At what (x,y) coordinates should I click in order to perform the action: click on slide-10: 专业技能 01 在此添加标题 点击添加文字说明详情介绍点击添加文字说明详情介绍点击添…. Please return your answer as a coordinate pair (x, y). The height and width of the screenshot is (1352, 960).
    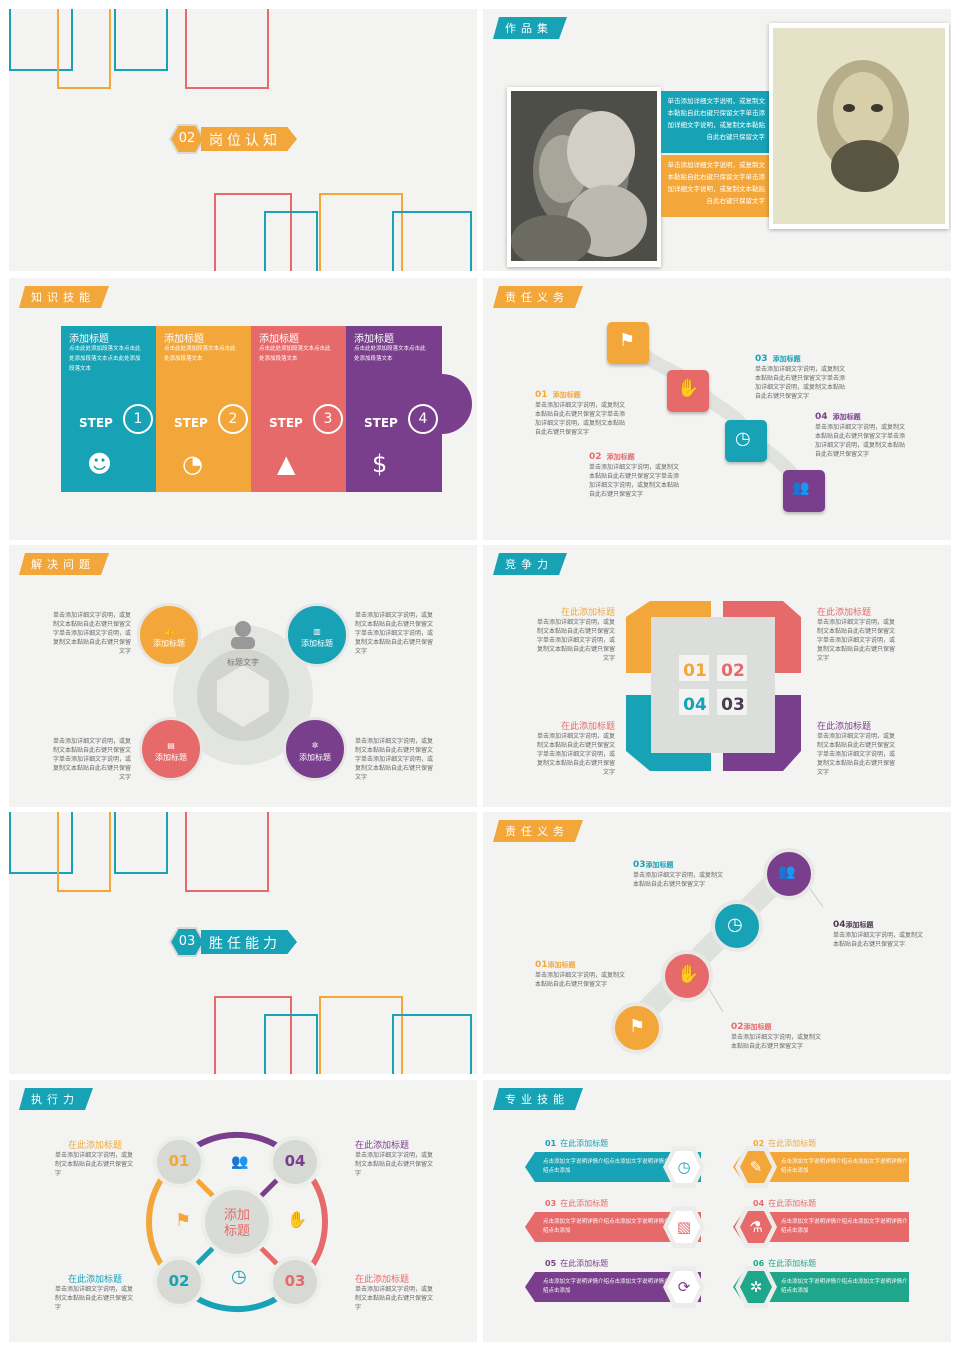
    Looking at the image, I should click on (717, 1211).